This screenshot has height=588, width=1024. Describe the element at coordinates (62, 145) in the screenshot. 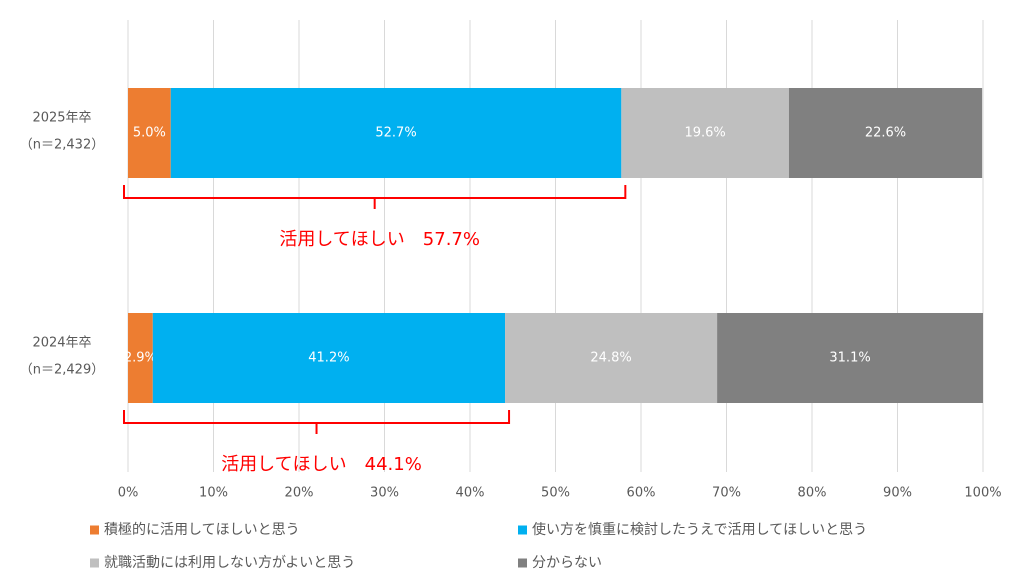

I see `category-note: （n＝2,432）` at that location.